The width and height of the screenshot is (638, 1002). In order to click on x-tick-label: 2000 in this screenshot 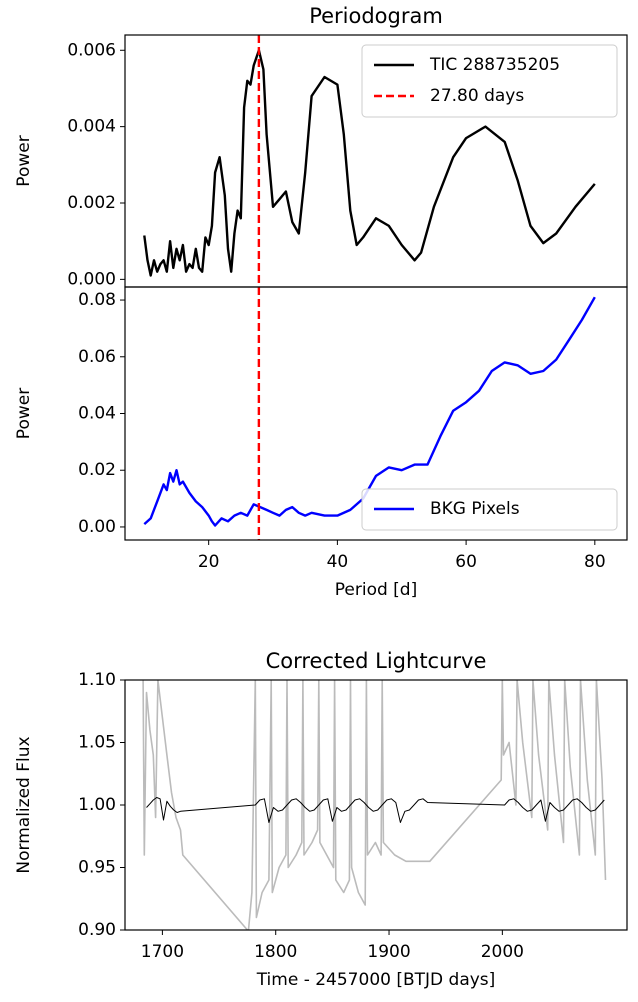, I will do `click(502, 952)`.